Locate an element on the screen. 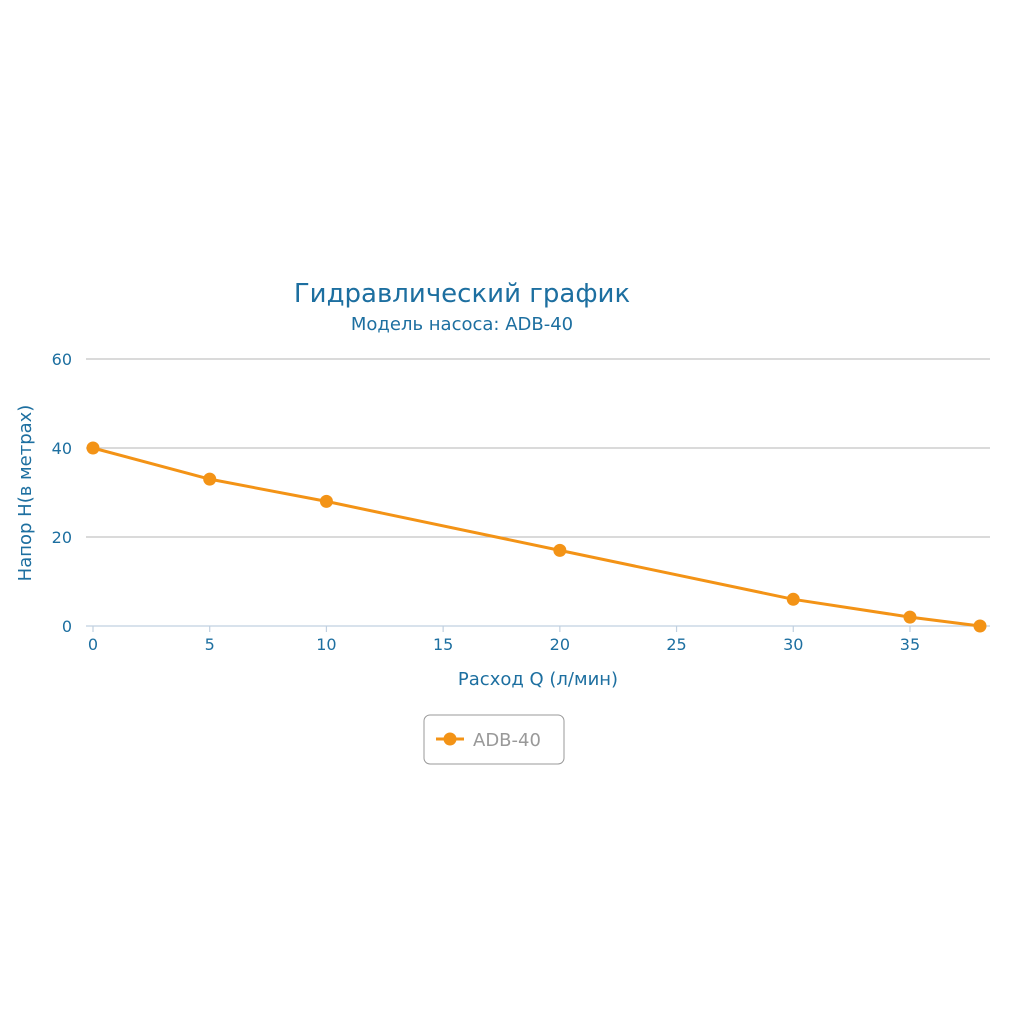 This screenshot has width=1024, height=1024. legend-box is located at coordinates (494, 739).